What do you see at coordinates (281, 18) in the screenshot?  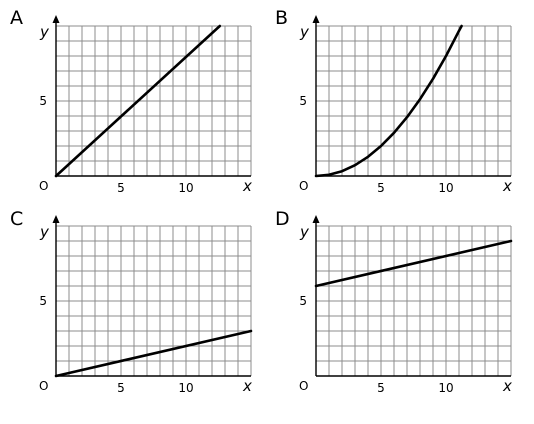 I see `panel-label: B` at bounding box center [281, 18].